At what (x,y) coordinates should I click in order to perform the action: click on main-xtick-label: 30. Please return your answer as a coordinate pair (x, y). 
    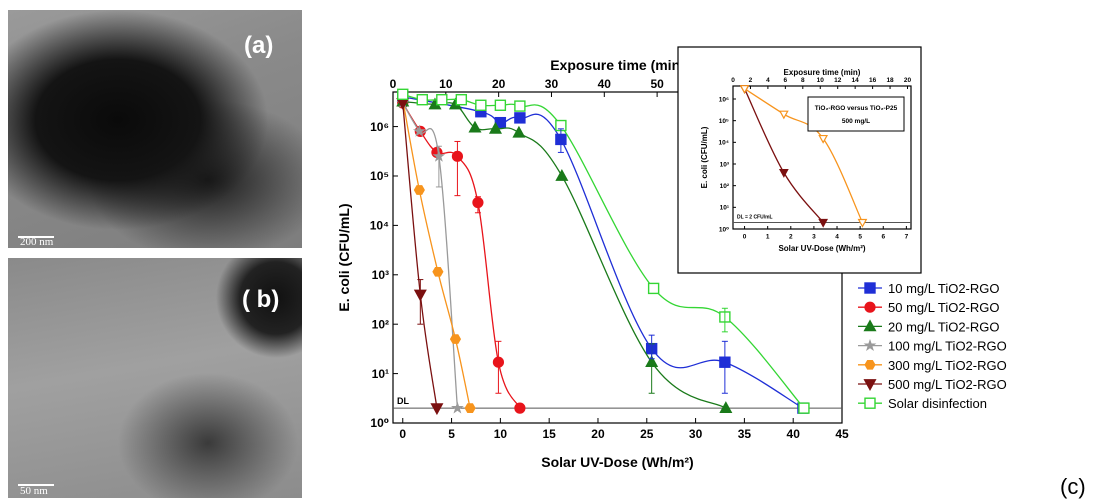
    Looking at the image, I should click on (696, 434).